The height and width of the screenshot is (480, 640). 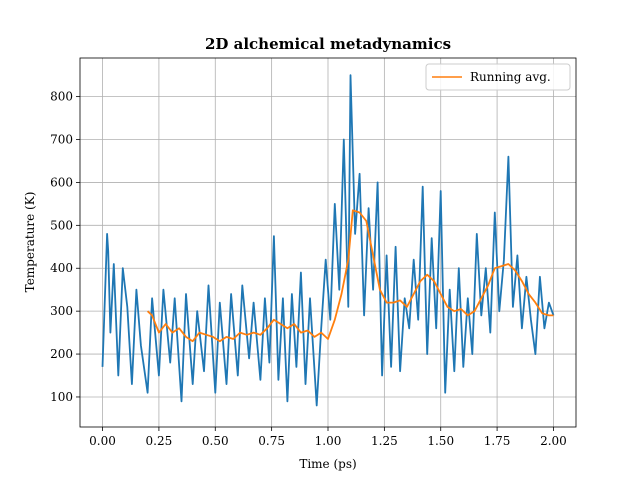 I want to click on y-tick-label: 200, so click(x=61, y=354).